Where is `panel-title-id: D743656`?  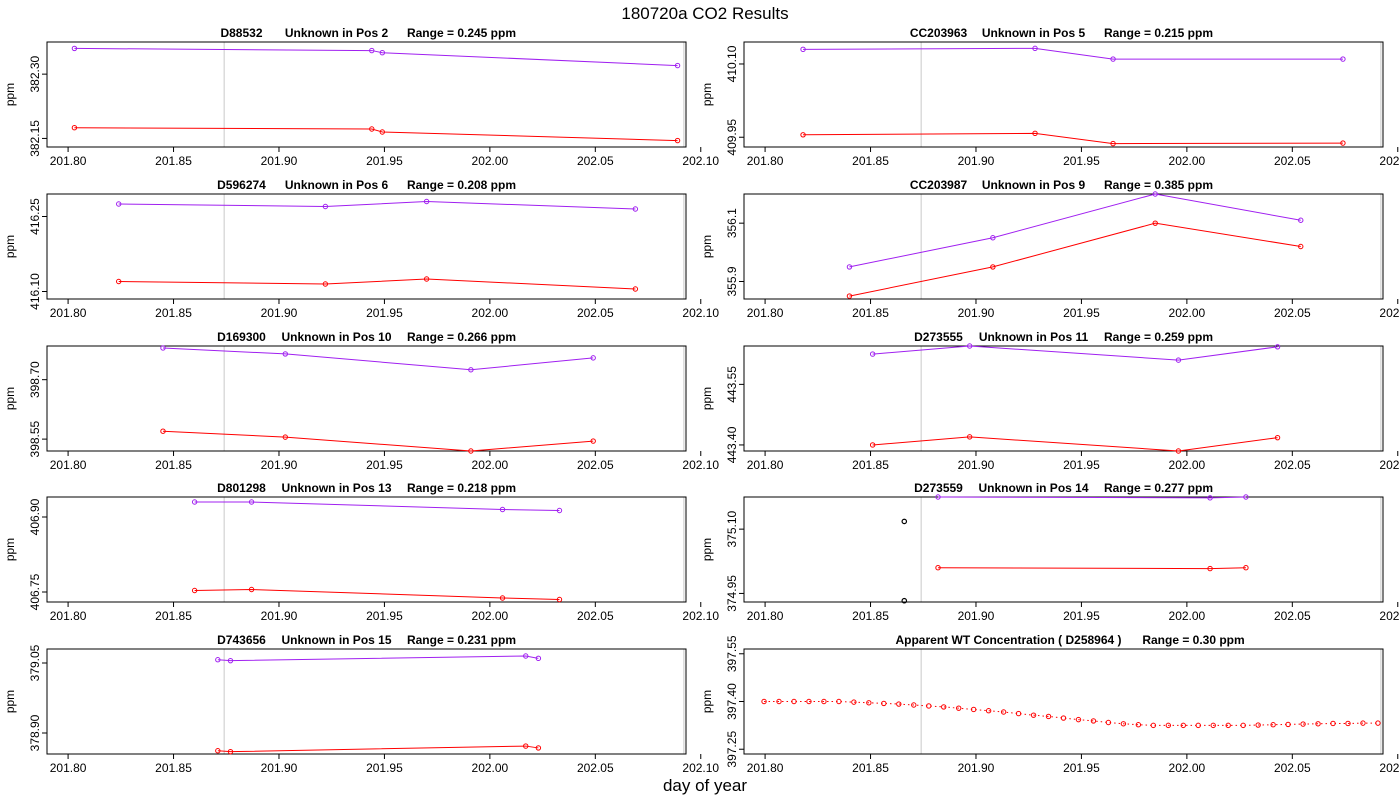
panel-title-id: D743656 is located at coordinates (241, 640).